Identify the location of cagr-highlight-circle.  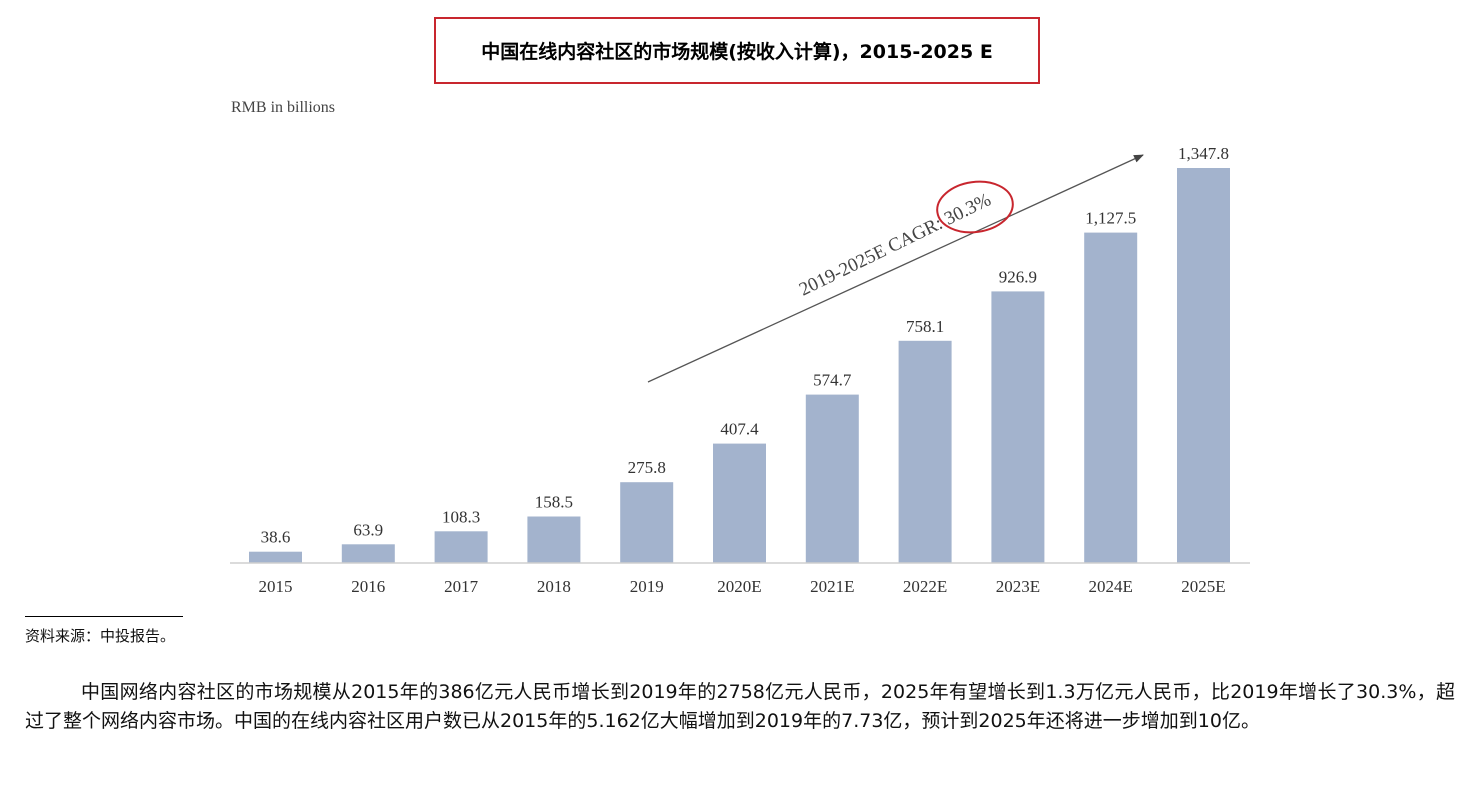
(975, 207).